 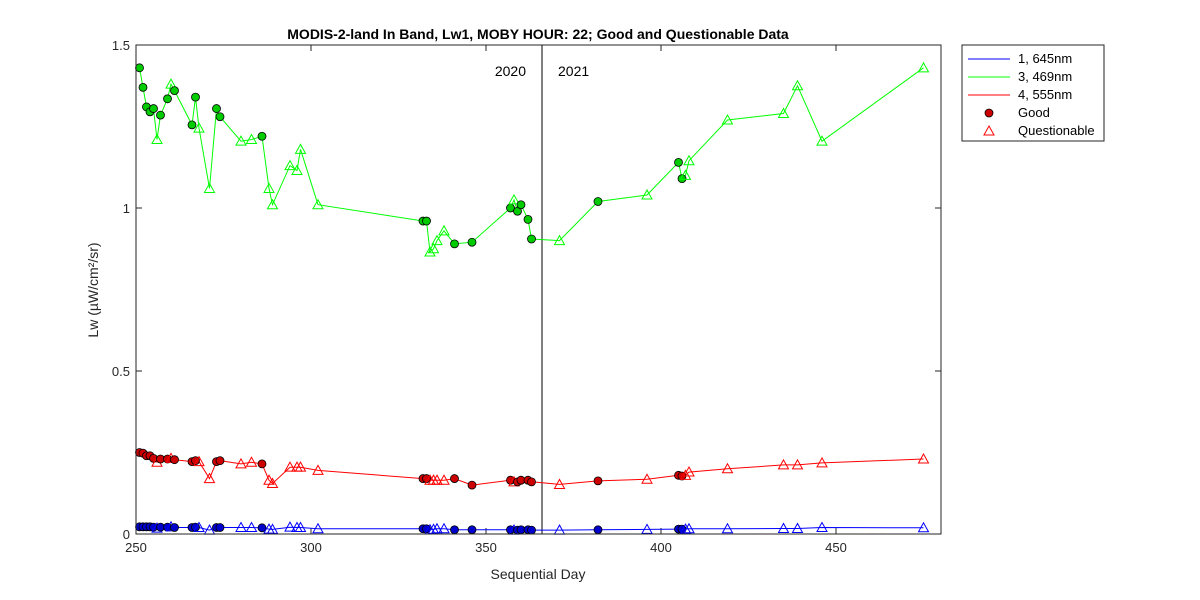 I want to click on legend-item: 1, 645nm, so click(x=1020, y=58).